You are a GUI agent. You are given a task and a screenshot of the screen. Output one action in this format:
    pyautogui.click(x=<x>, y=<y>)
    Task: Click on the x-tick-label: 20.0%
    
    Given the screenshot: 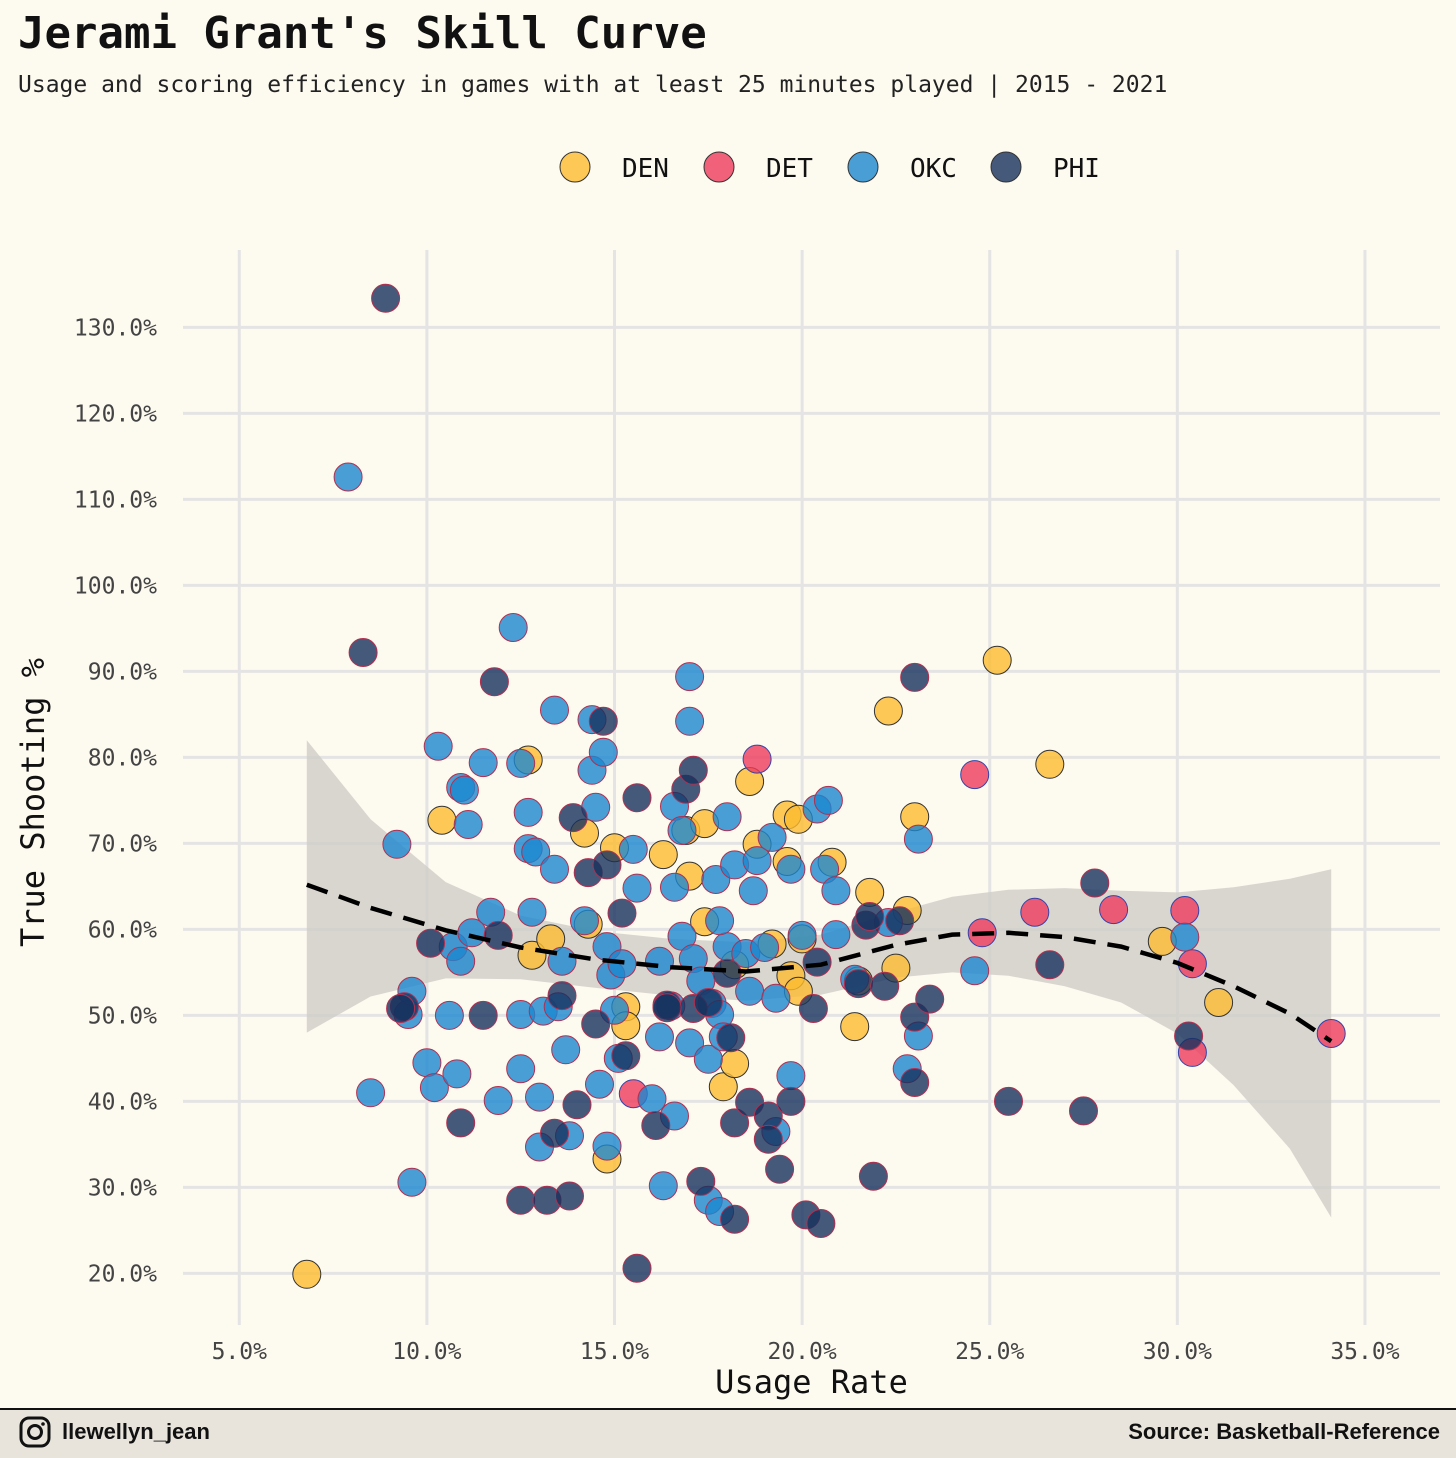 What is the action you would take?
    pyautogui.click(x=801, y=1352)
    